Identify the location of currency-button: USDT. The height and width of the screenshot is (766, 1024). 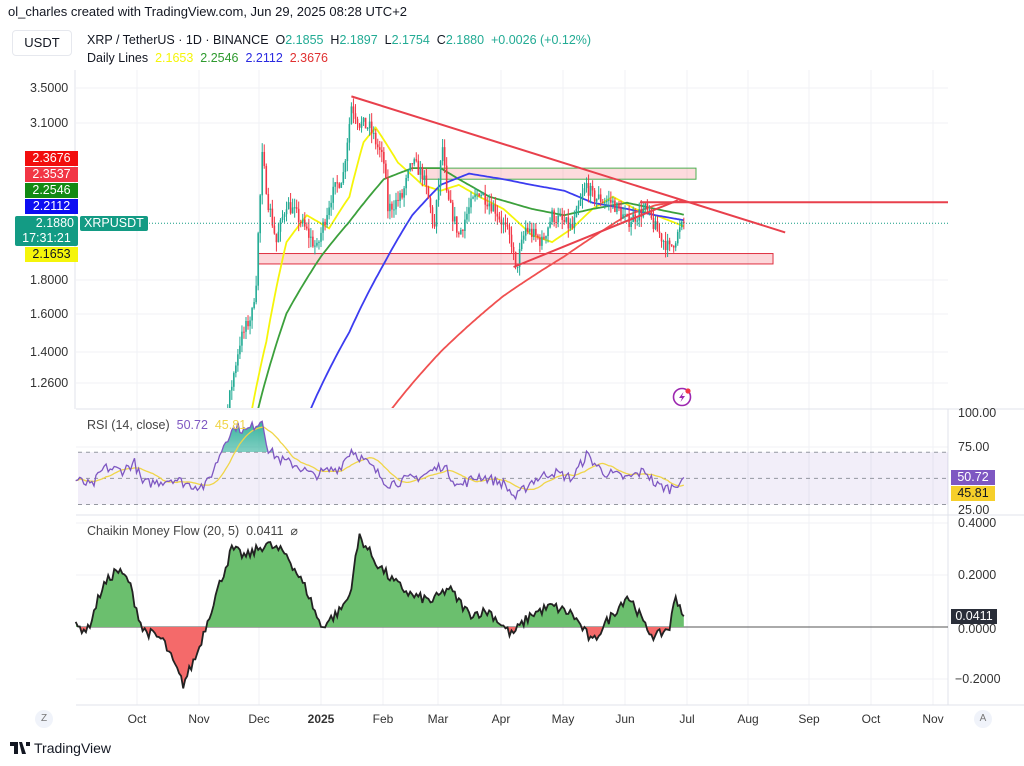
(42, 43).